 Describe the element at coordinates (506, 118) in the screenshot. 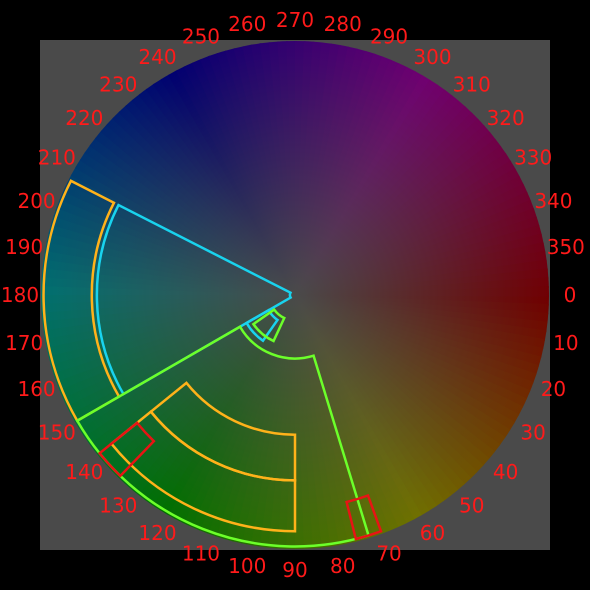

I see `degree-label-320: 320` at that location.